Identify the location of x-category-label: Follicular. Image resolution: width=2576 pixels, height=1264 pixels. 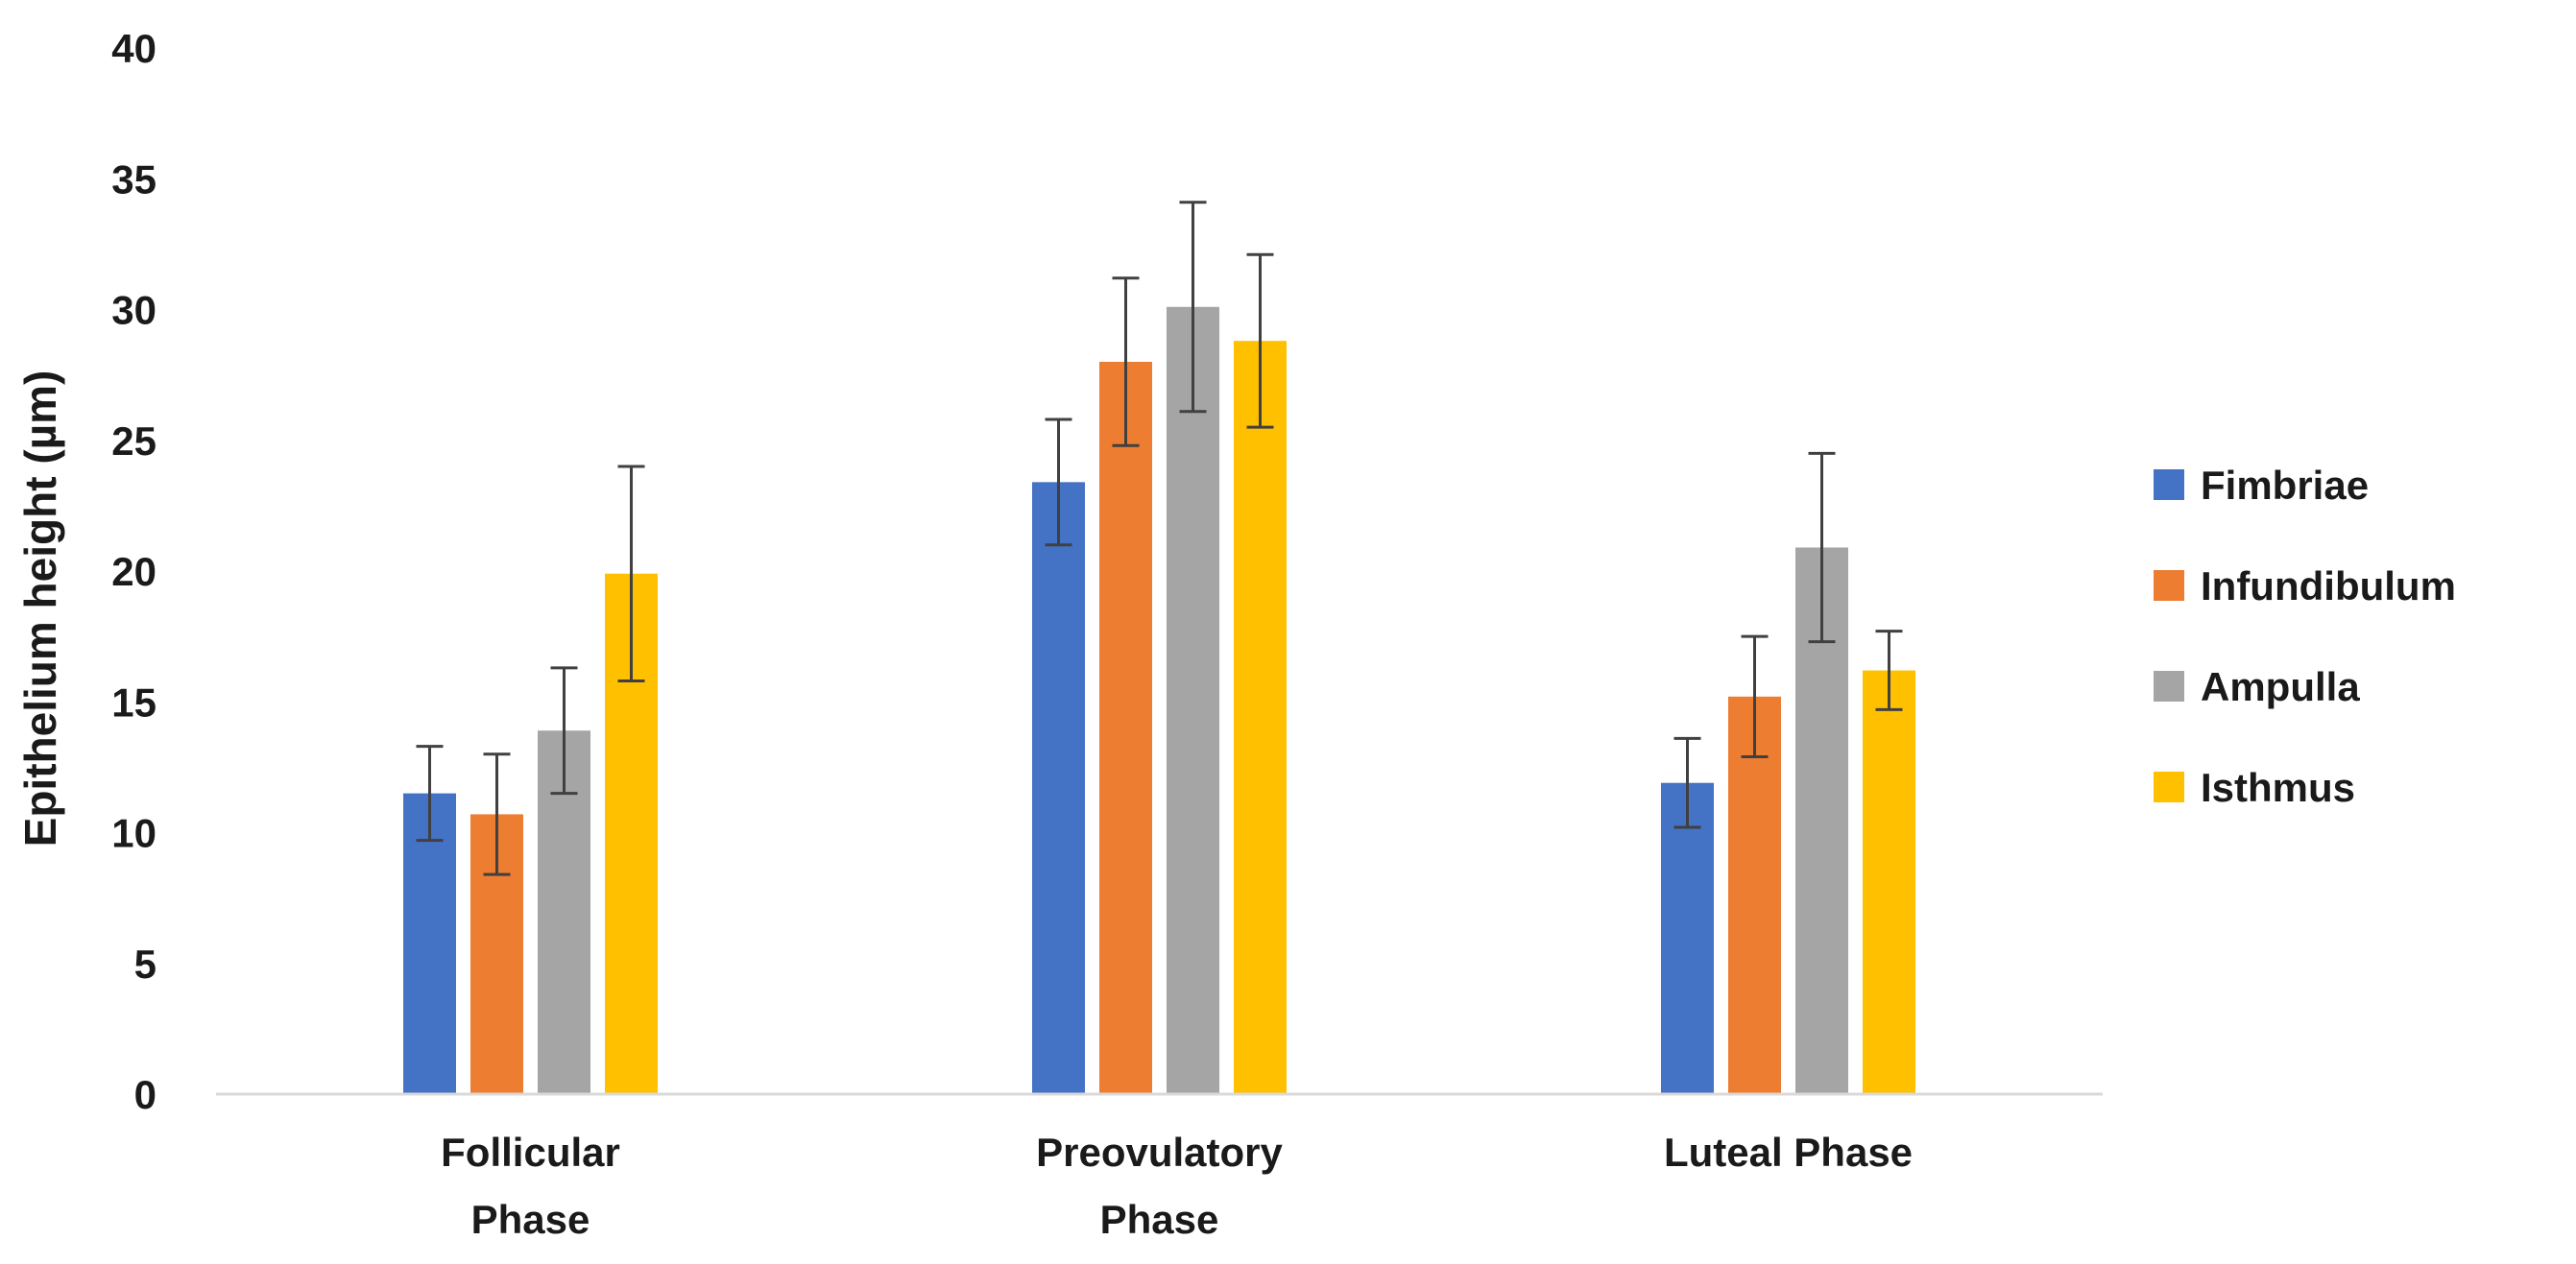
(530, 1152).